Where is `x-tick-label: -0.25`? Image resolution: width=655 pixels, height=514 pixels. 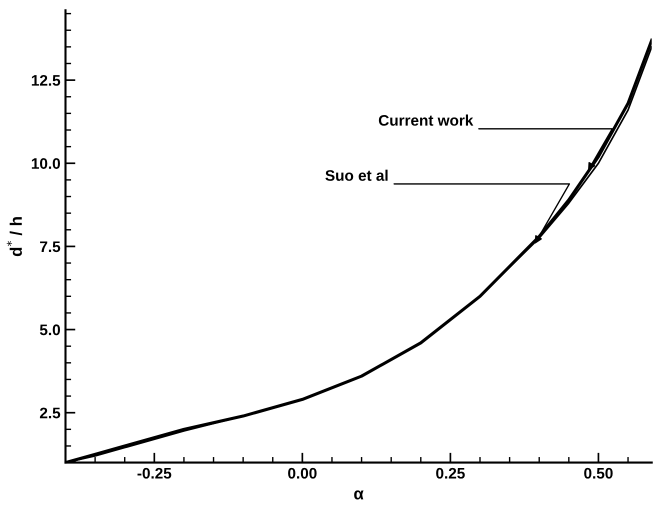 x-tick-label: -0.25 is located at coordinates (155, 473).